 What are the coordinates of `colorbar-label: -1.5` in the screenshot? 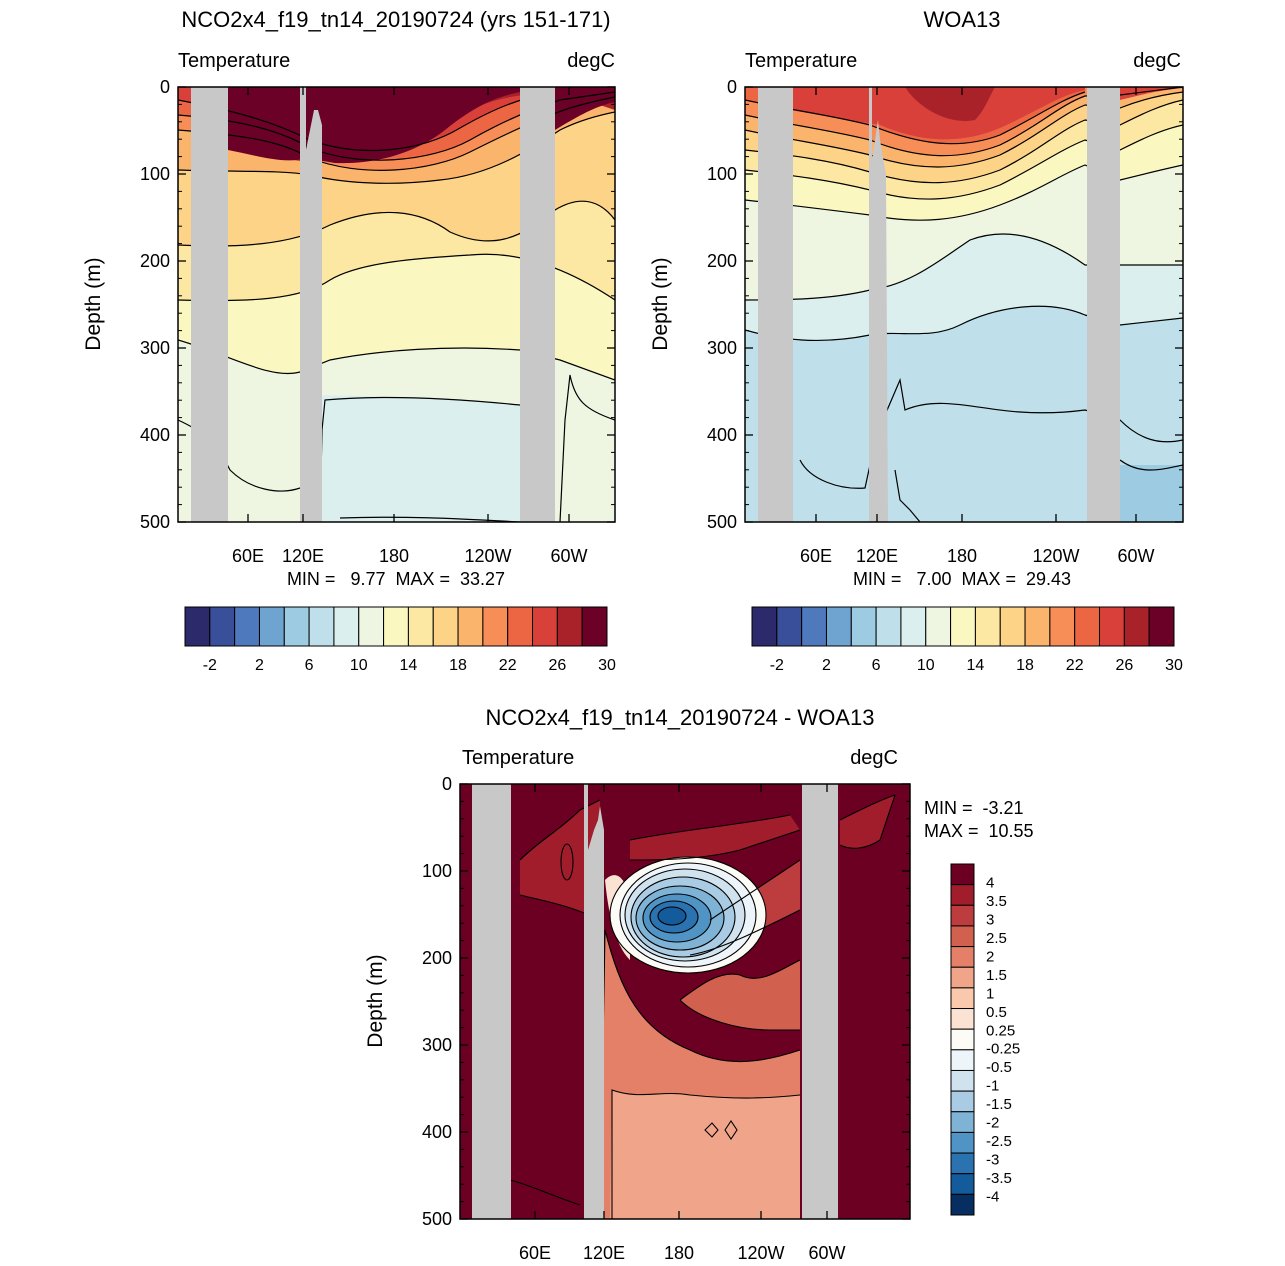 It's located at (999, 1104).